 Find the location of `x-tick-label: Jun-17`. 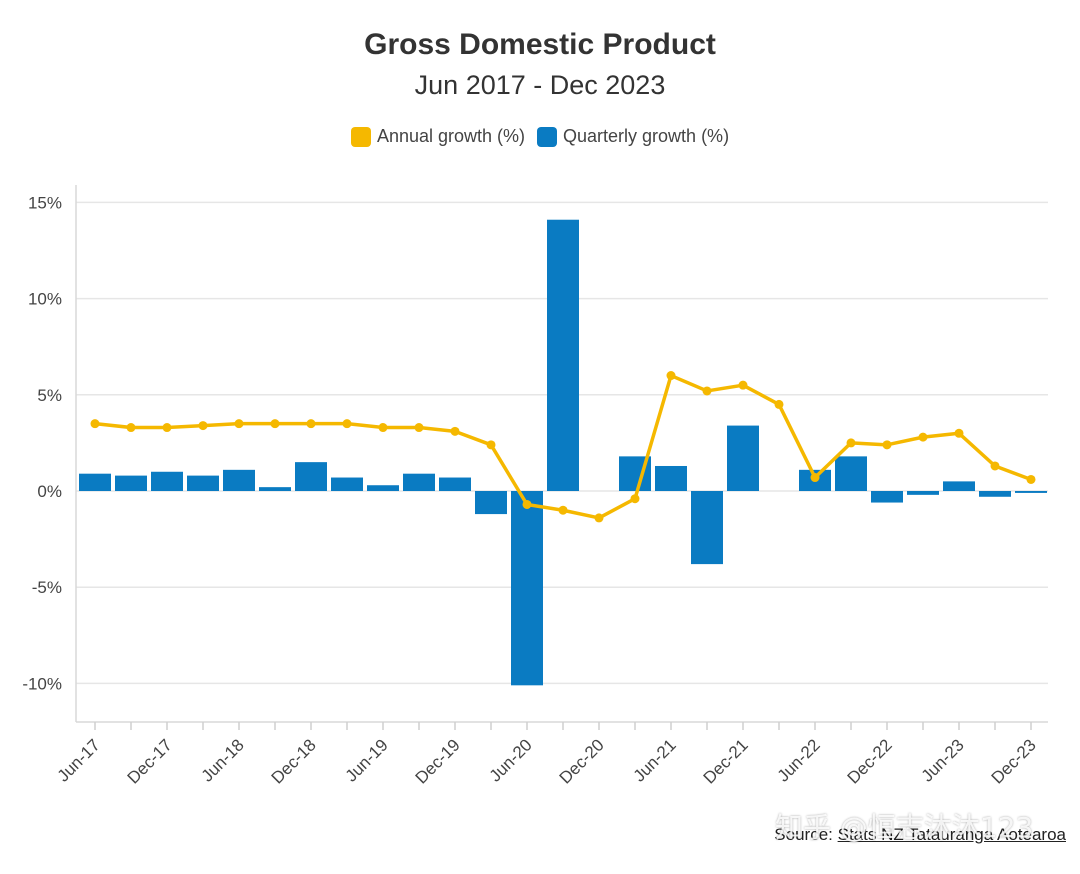

x-tick-label: Jun-17 is located at coordinates (79, 760).